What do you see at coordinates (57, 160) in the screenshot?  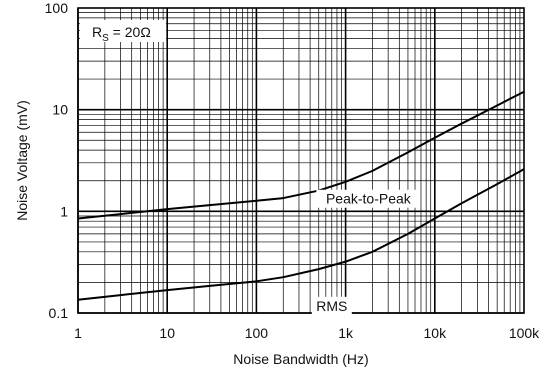 I see `y-tick-labels: 0.1 1 10 100` at bounding box center [57, 160].